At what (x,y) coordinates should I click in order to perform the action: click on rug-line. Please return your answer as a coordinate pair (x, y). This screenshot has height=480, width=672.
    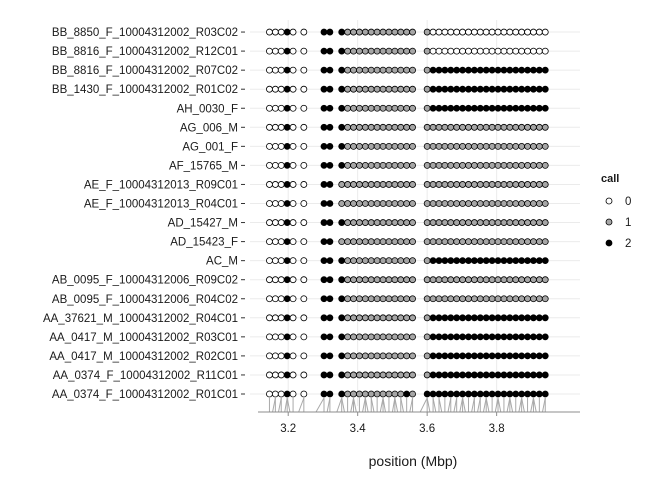
    Looking at the image, I should click on (464, 405).